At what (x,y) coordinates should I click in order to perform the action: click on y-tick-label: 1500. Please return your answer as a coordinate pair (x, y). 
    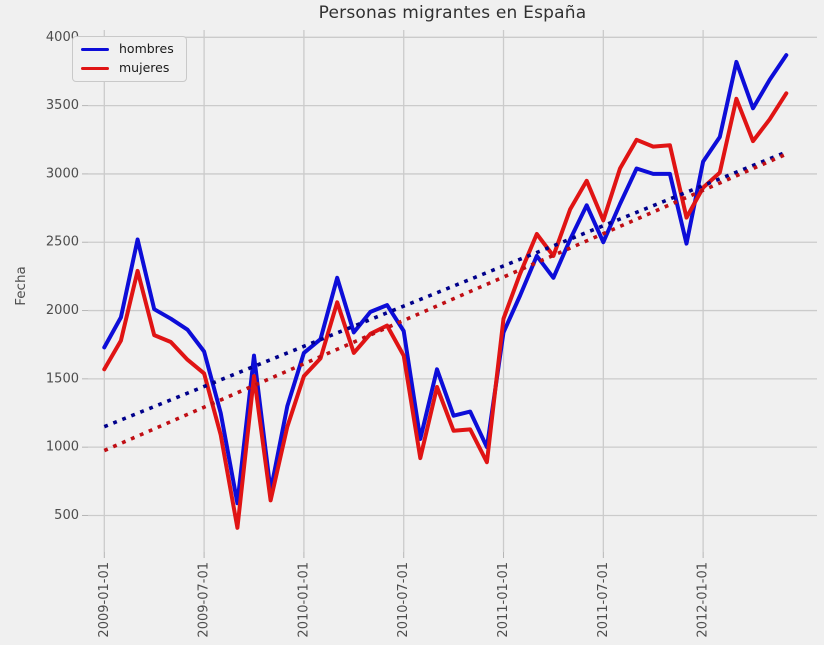
    Looking at the image, I should click on (62, 378).